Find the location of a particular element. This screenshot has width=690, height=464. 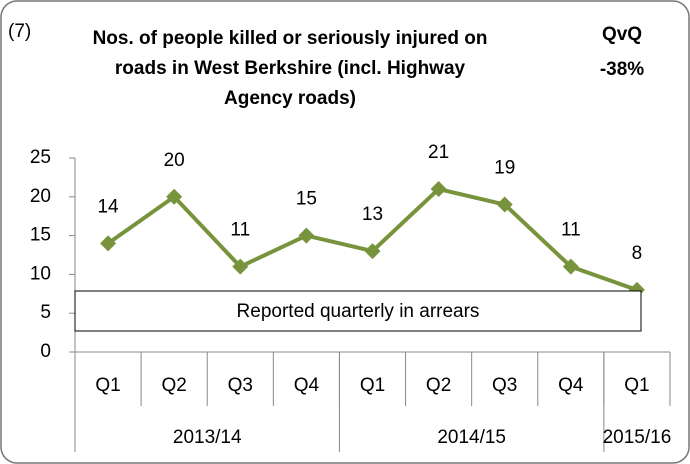

annotation-text: Reported quarterly in arrears is located at coordinates (358, 311).